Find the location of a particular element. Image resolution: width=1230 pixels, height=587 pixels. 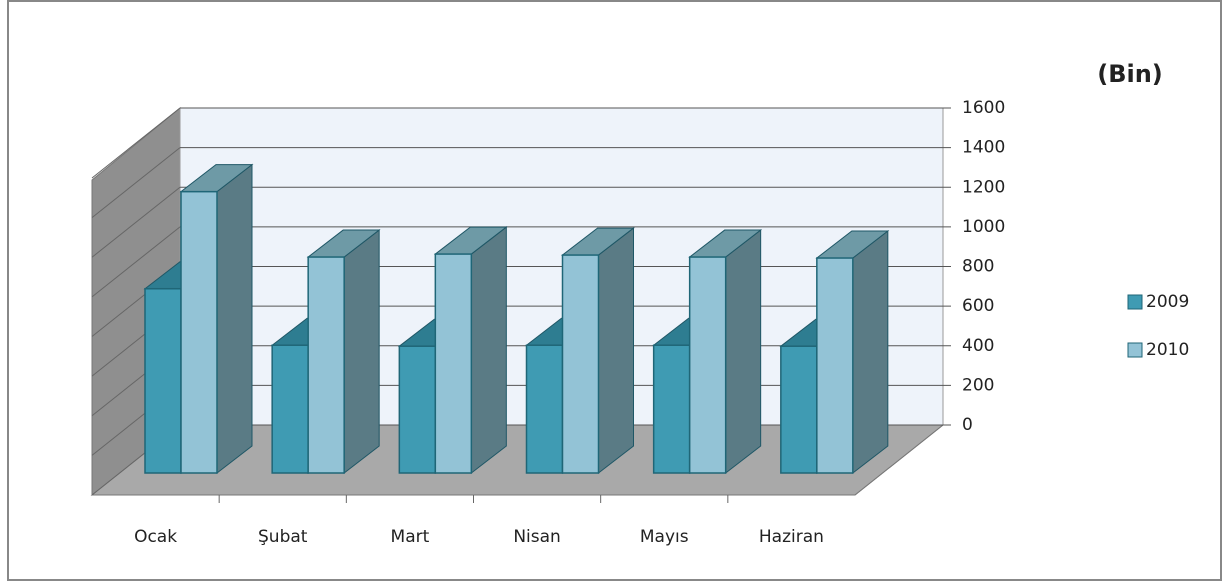

y-tick-label: 1200 is located at coordinates (983, 187).